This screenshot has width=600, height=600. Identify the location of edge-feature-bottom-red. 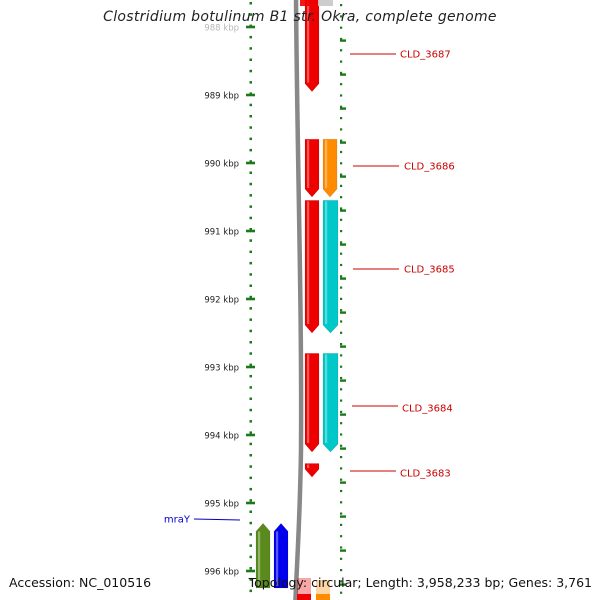
(304, 597).